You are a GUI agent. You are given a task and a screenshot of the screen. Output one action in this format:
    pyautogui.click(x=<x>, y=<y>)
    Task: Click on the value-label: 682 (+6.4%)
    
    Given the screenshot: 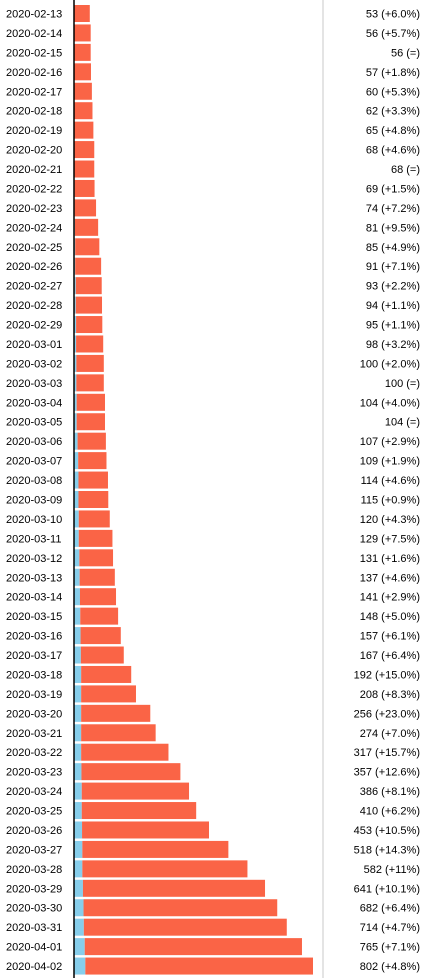 What is the action you would take?
    pyautogui.click(x=390, y=909)
    